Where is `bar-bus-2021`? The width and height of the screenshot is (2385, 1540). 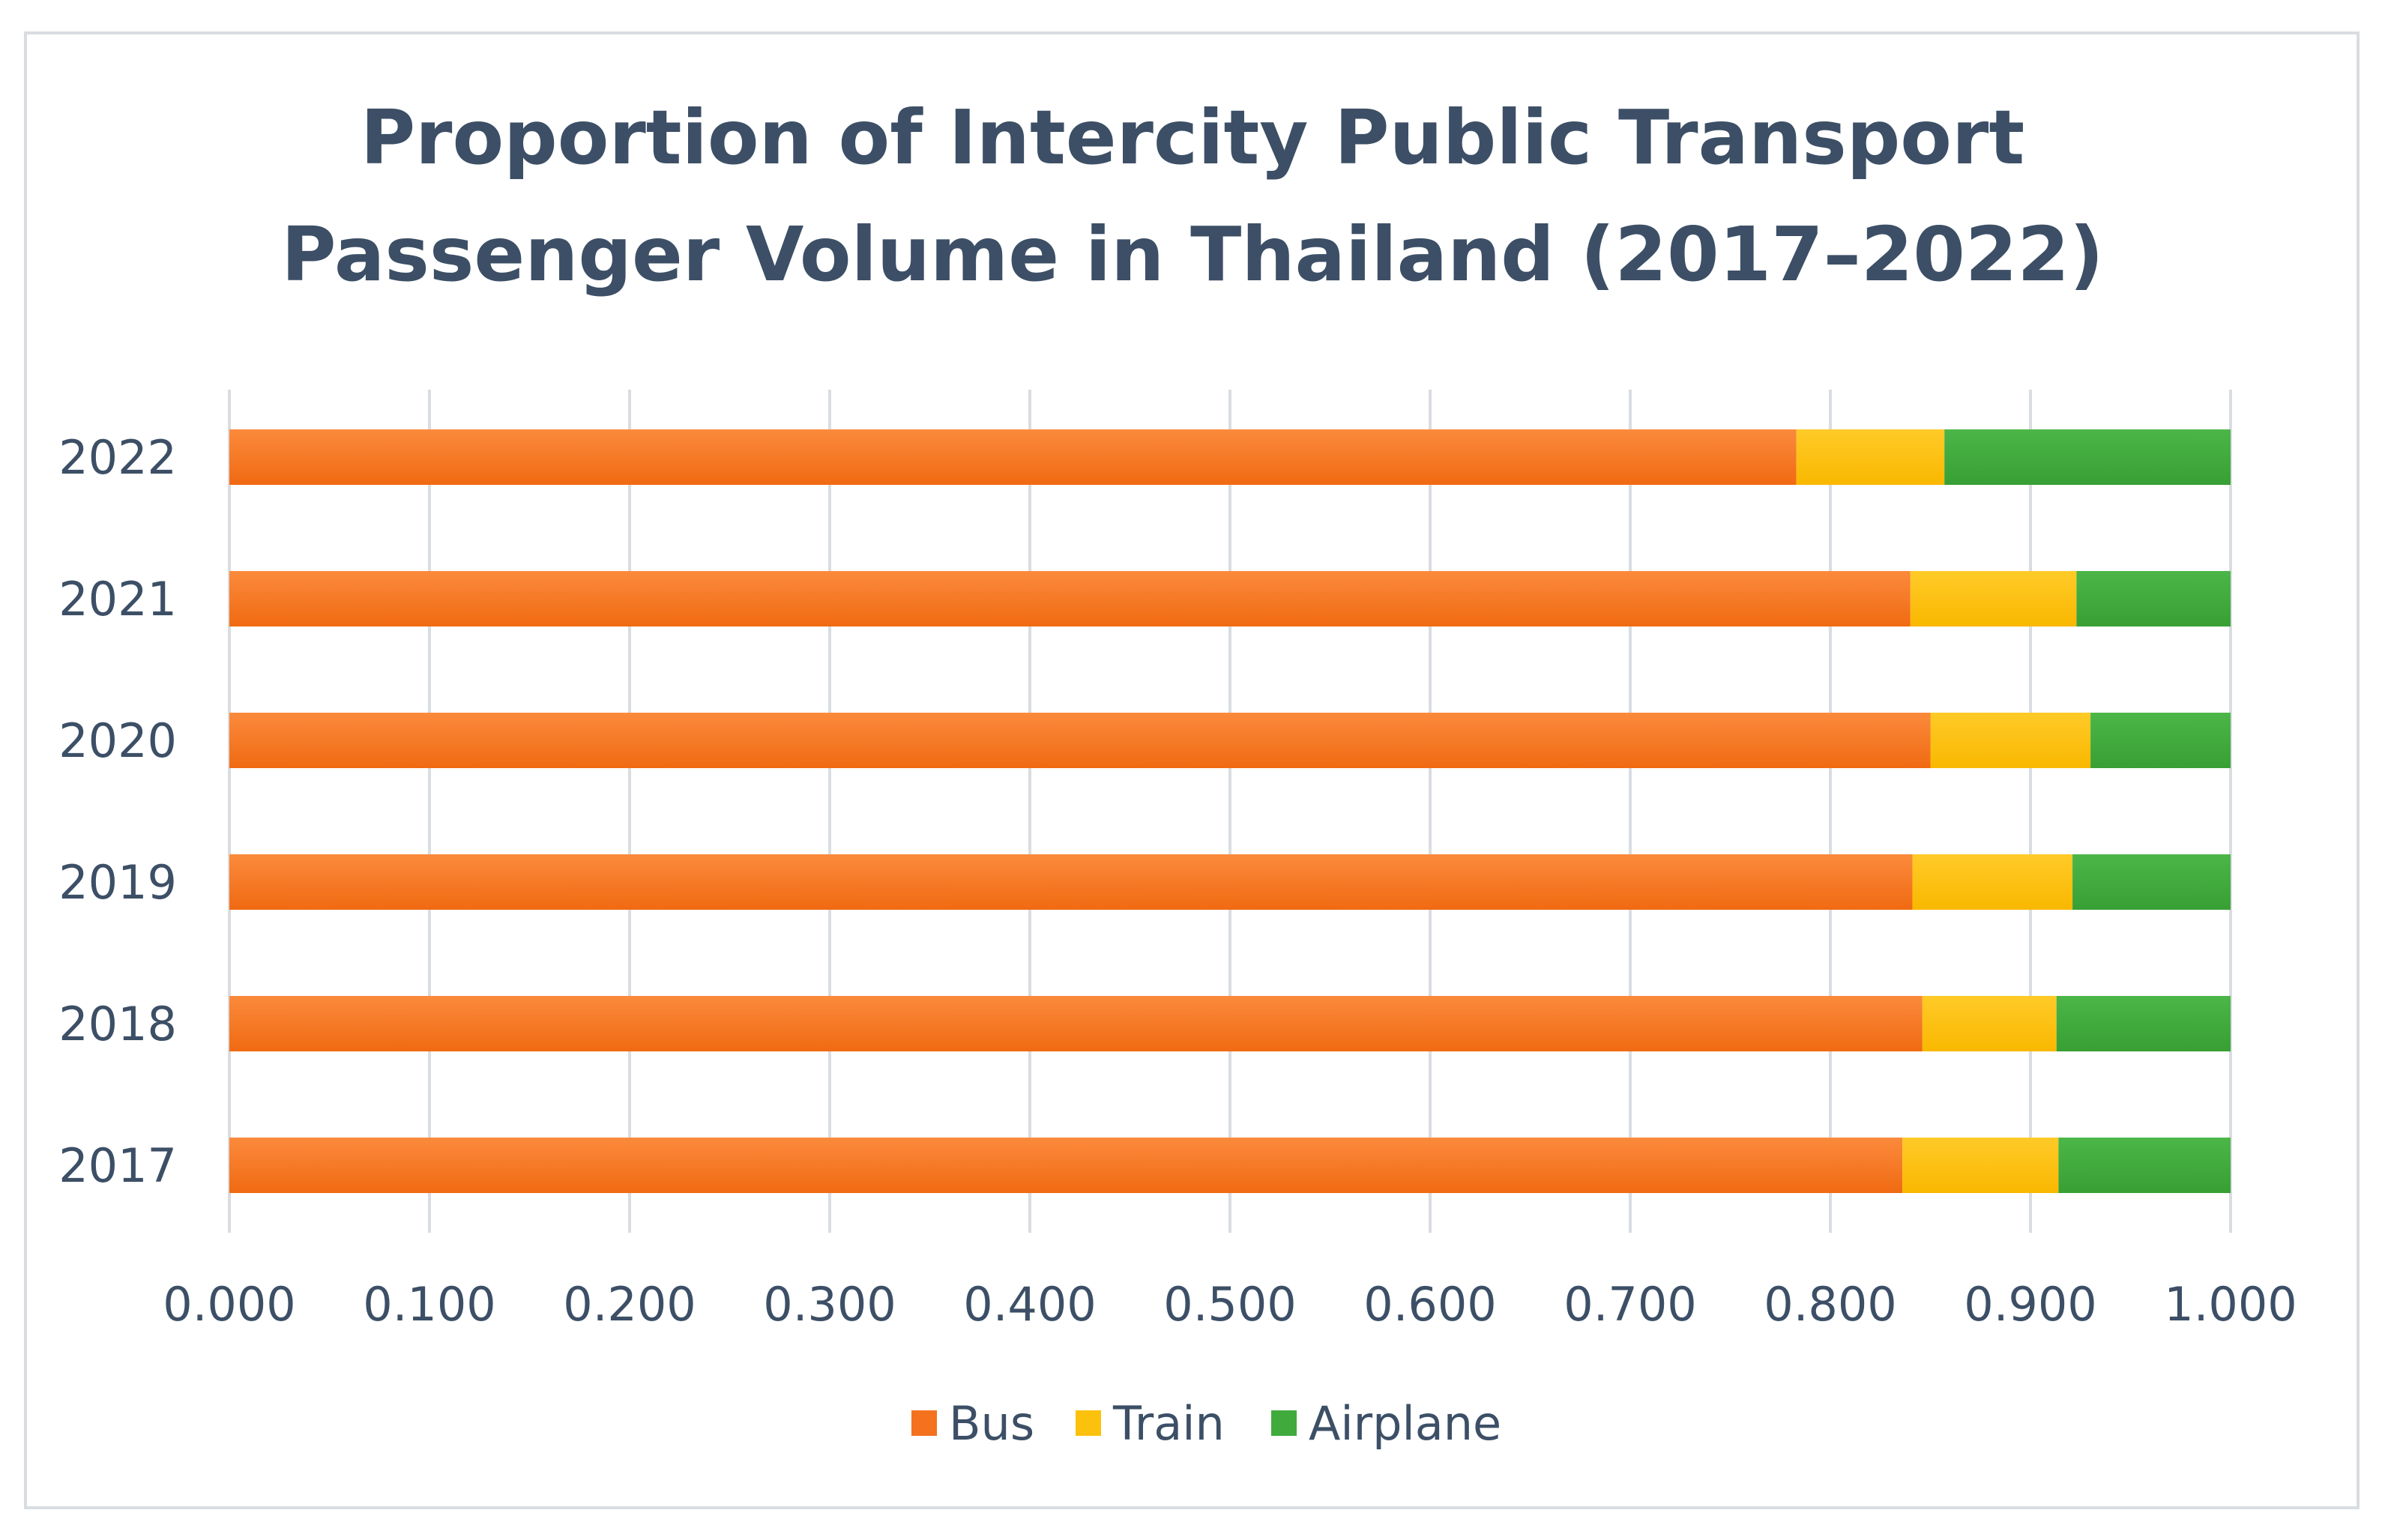 bar-bus-2021 is located at coordinates (1070, 598).